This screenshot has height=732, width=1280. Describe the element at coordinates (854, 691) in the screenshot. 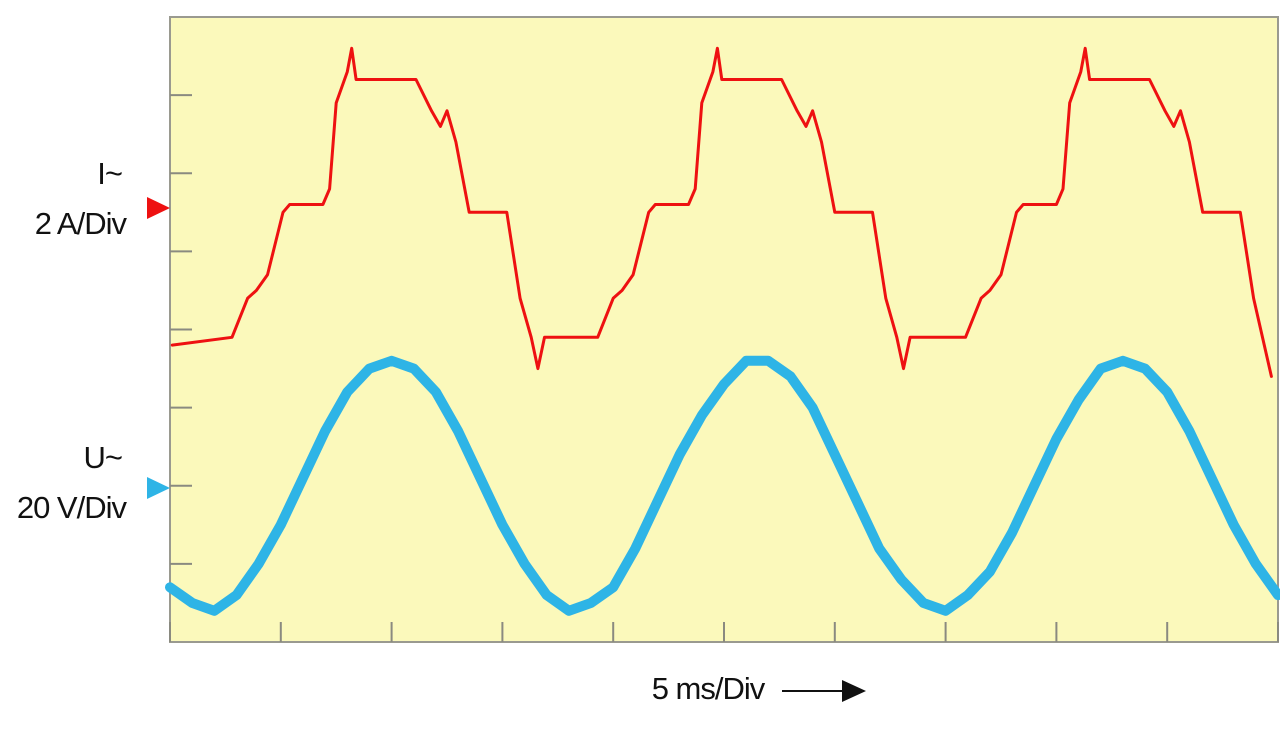

I see `arrow-head` at that location.